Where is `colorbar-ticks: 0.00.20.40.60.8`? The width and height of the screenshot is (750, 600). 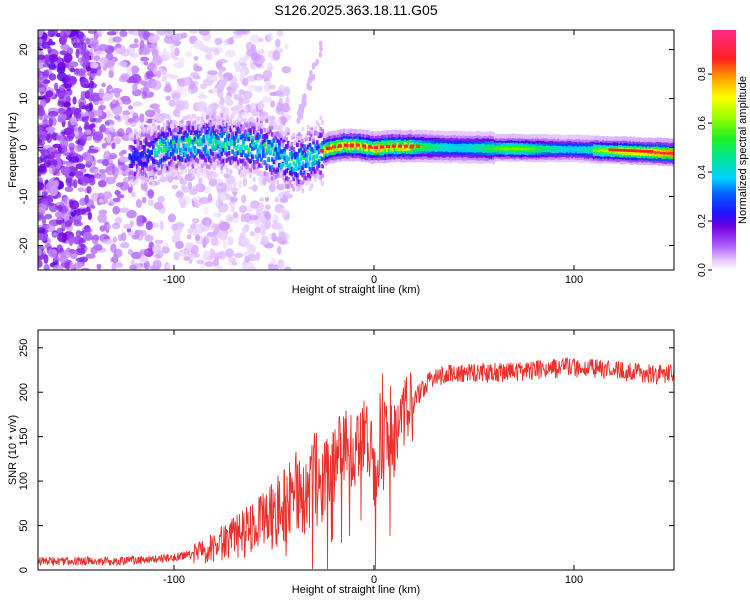 colorbar-ticks: 0.00.20.40.60.8 is located at coordinates (704, 172).